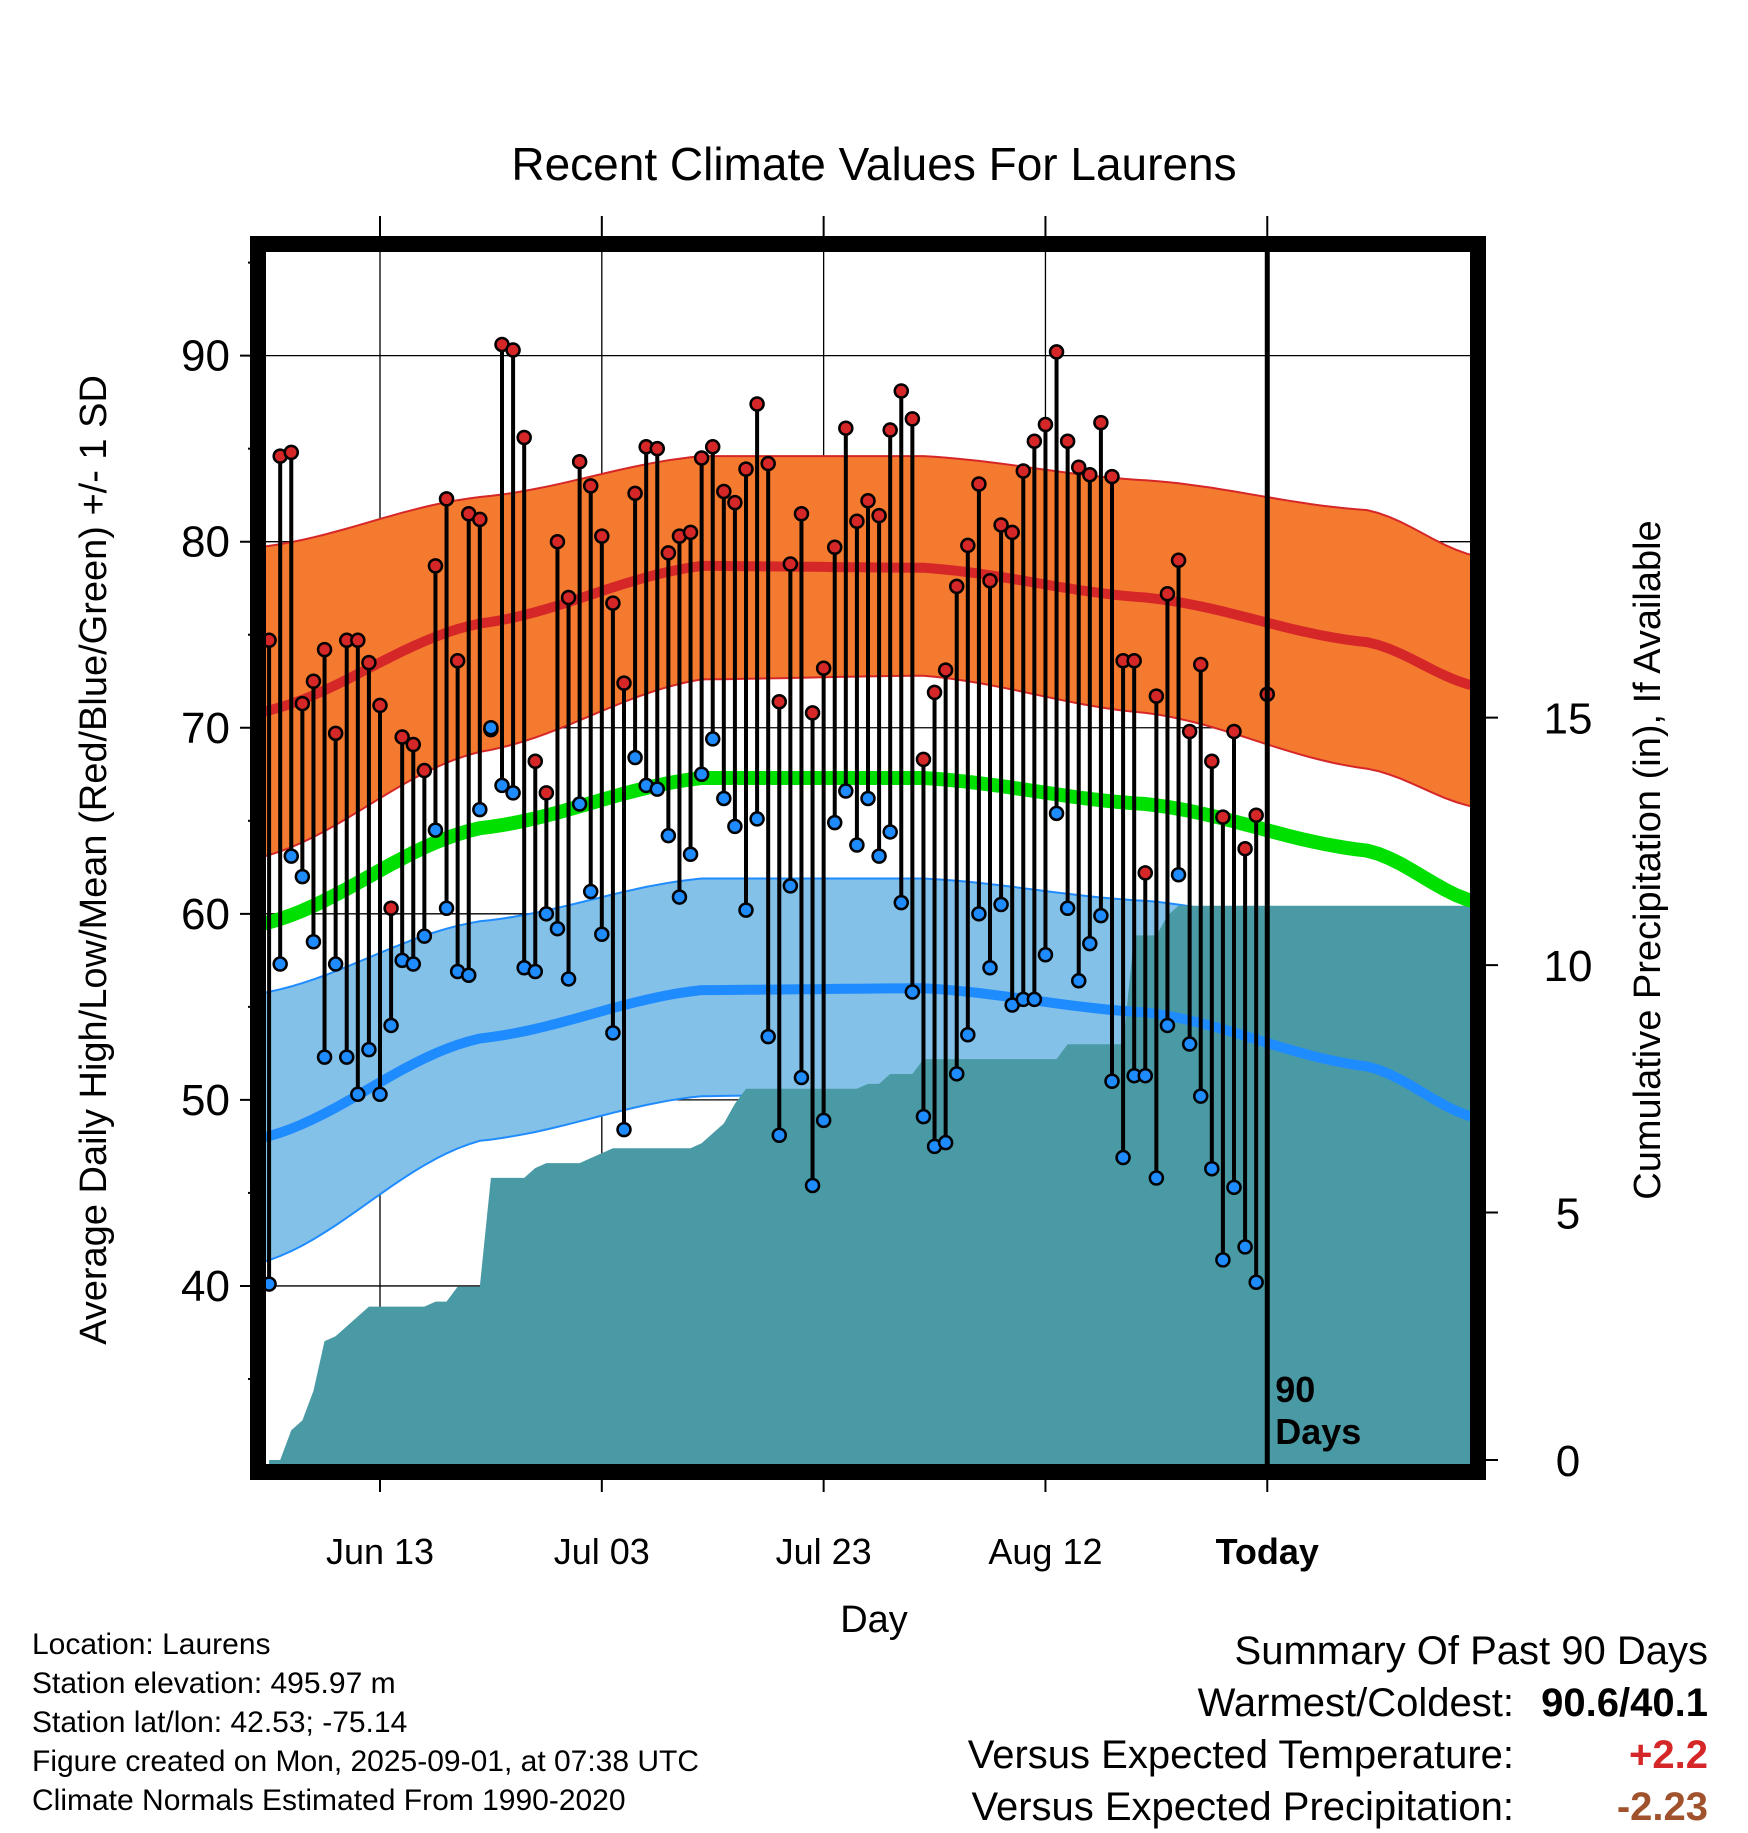 The image size is (1748, 1833). Describe the element at coordinates (868, 1063) in the screenshot. I see `low-normal-line` at that location.